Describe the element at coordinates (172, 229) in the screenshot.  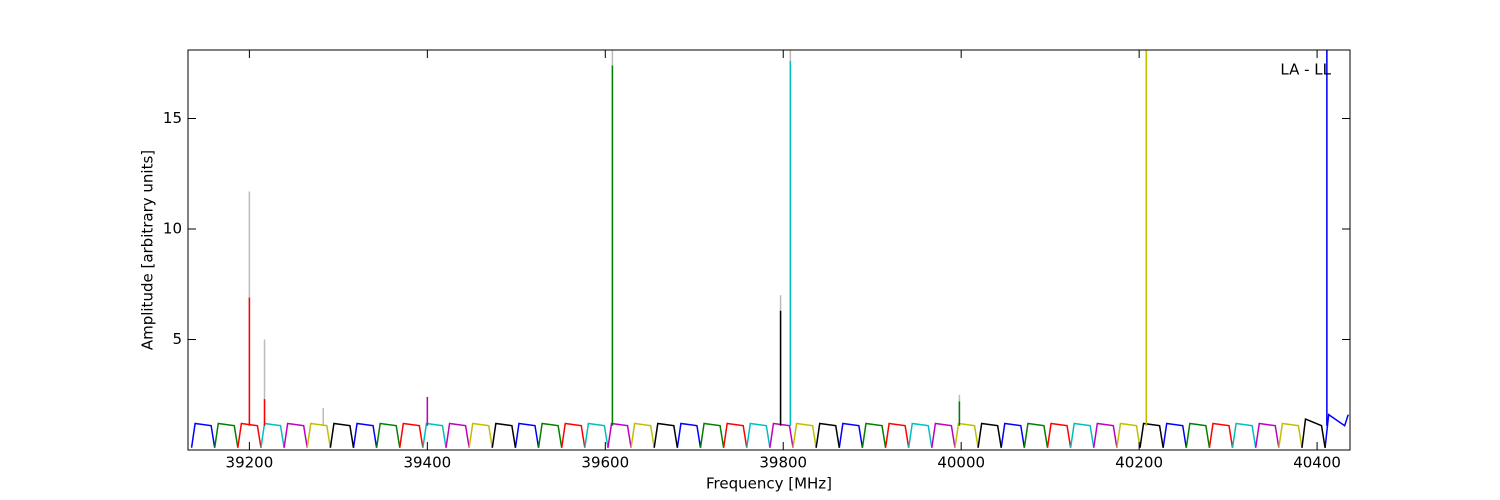
I see `y-tick-label: 10` at that location.